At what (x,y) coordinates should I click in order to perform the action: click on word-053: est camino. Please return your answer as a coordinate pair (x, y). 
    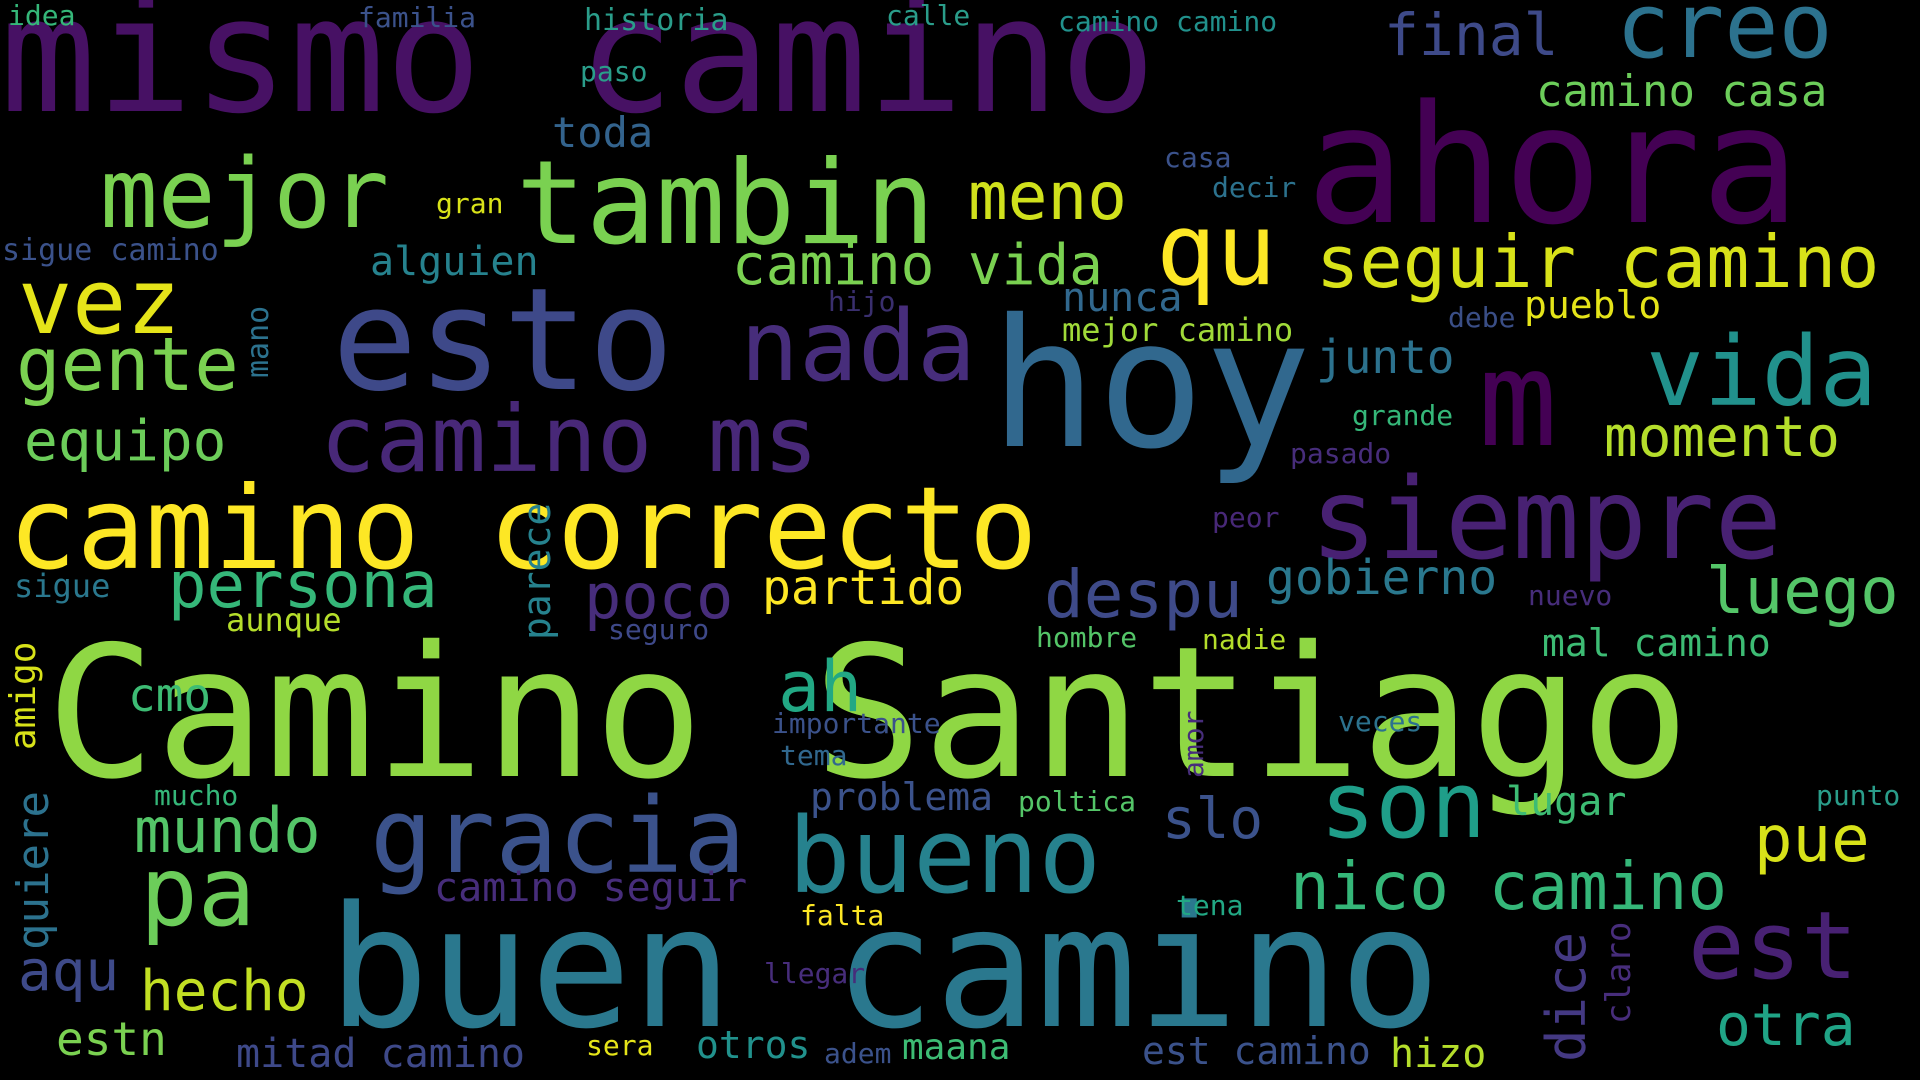
    Looking at the image, I should click on (1256, 1051).